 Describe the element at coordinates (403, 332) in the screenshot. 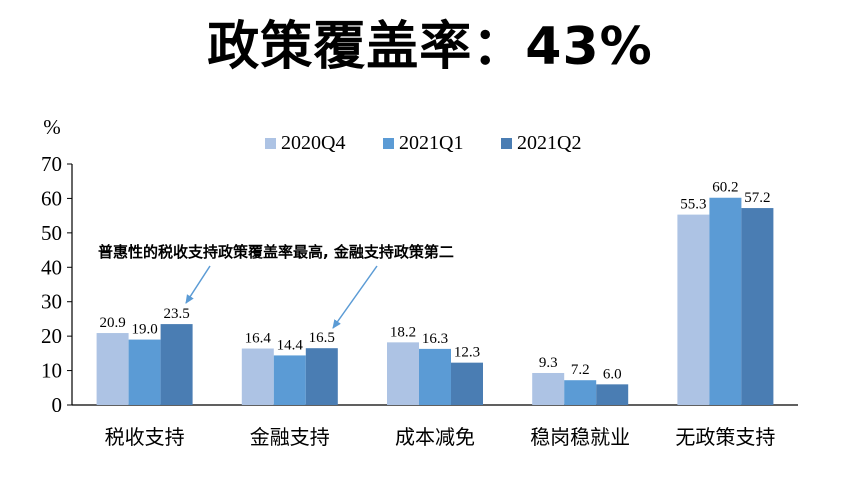

I see `data-label: 18.2` at that location.